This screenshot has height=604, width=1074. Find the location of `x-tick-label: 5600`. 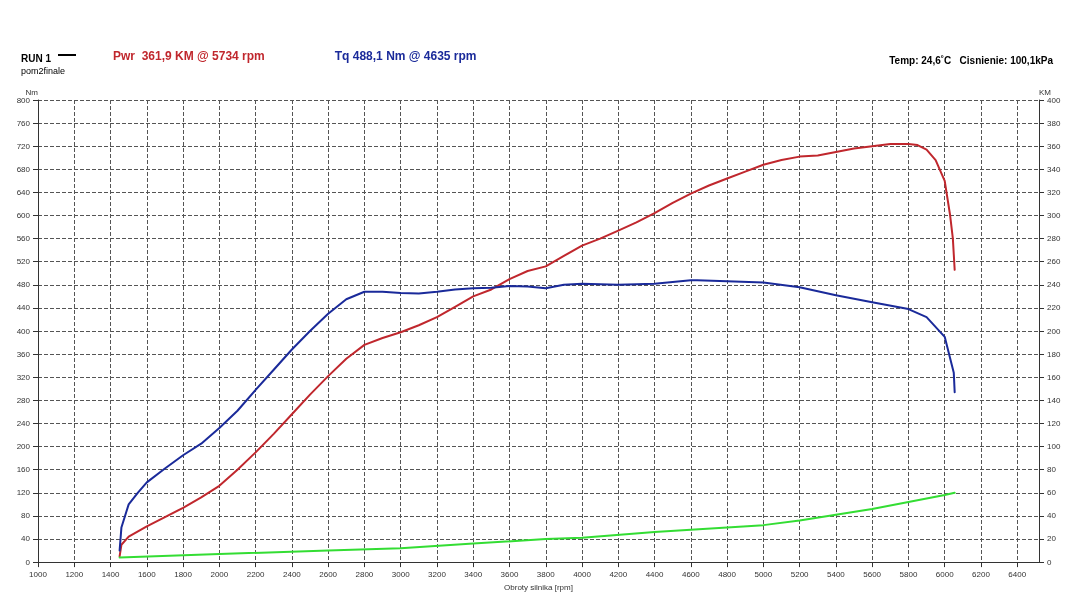

x-tick-label: 5600 is located at coordinates (872, 574).